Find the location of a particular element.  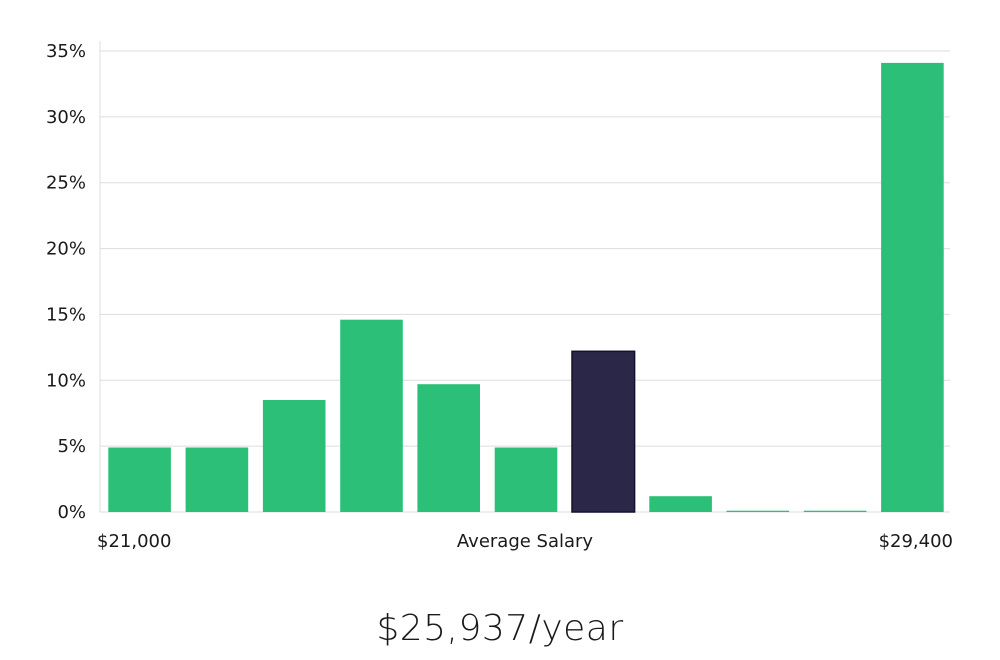

y-tick-label: 10% is located at coordinates (66, 380).